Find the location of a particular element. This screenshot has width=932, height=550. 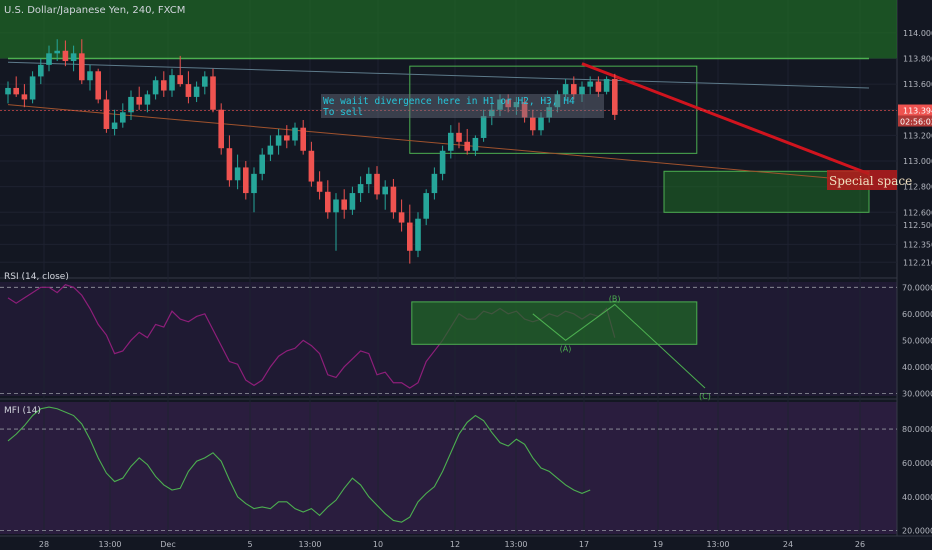

price-tick-label: 113.800 is located at coordinates (917, 58).